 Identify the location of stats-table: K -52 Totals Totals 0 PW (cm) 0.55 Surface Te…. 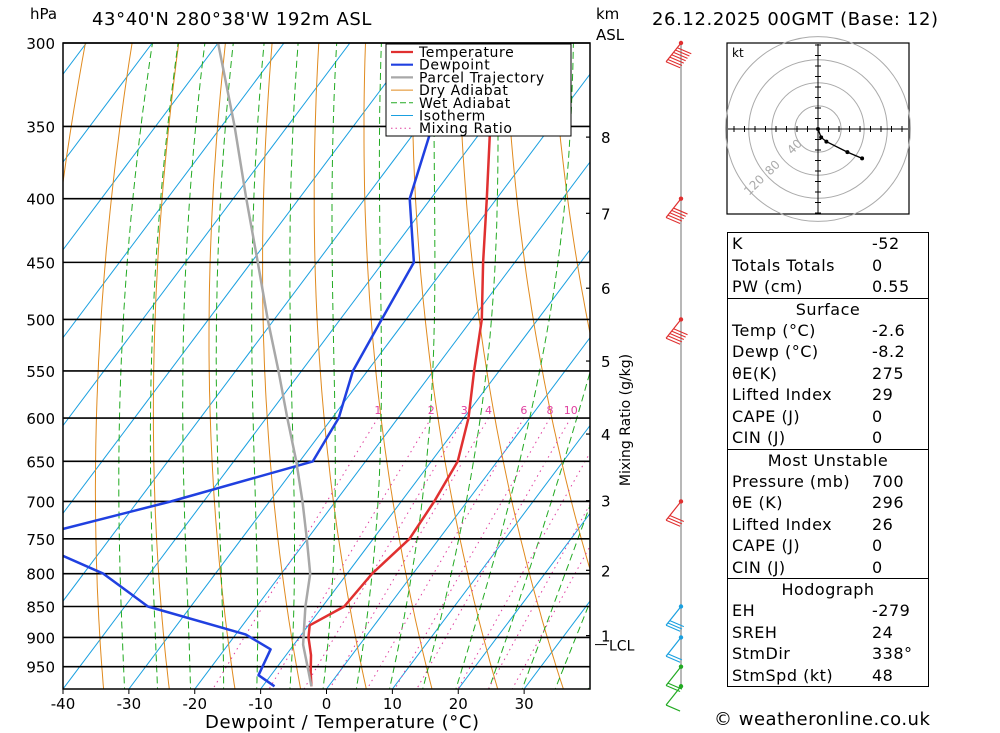
(828, 459).